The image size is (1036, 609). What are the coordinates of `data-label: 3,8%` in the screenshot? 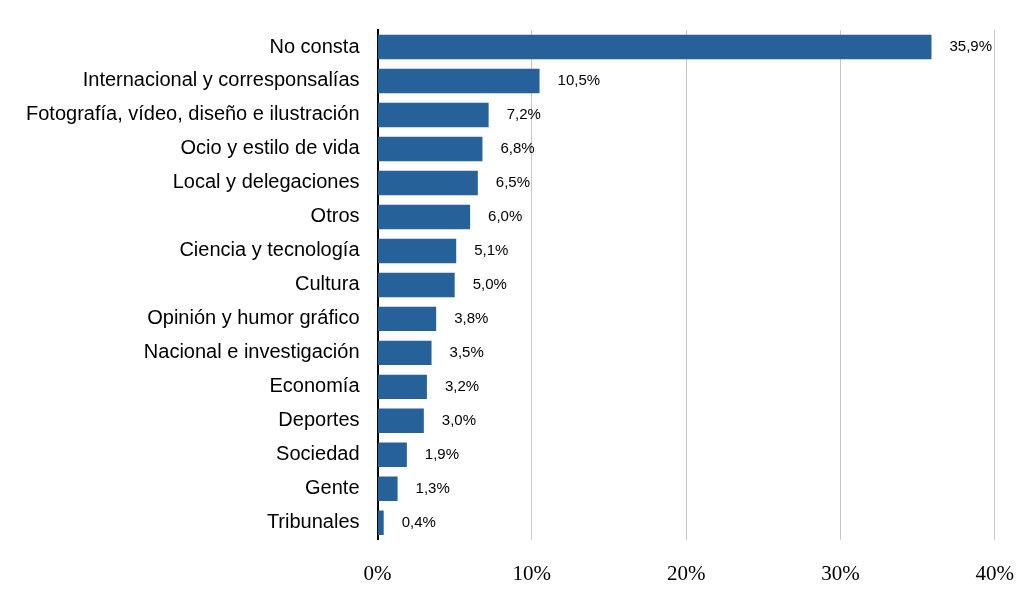 It's located at (471, 318).